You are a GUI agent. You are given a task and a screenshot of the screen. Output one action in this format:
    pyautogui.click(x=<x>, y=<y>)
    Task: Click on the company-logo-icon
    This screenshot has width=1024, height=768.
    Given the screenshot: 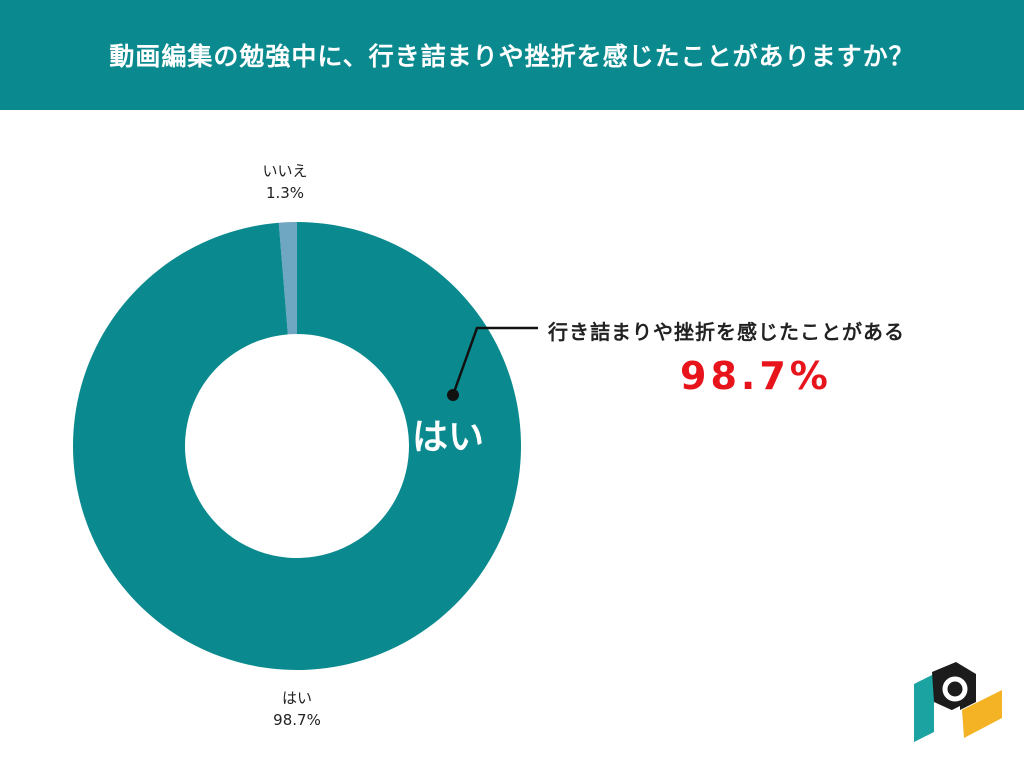 What is the action you would take?
    pyautogui.click(x=958, y=702)
    